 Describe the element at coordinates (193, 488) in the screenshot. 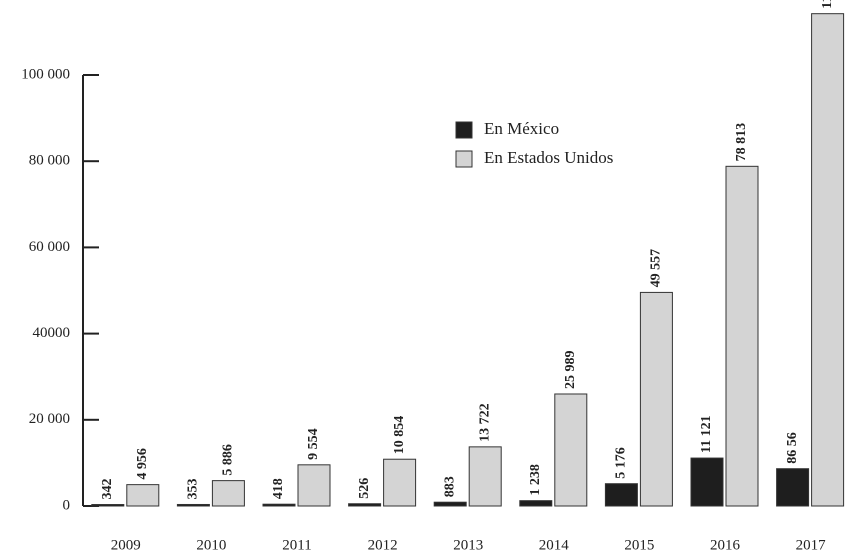

I see `value-label: 353` at that location.